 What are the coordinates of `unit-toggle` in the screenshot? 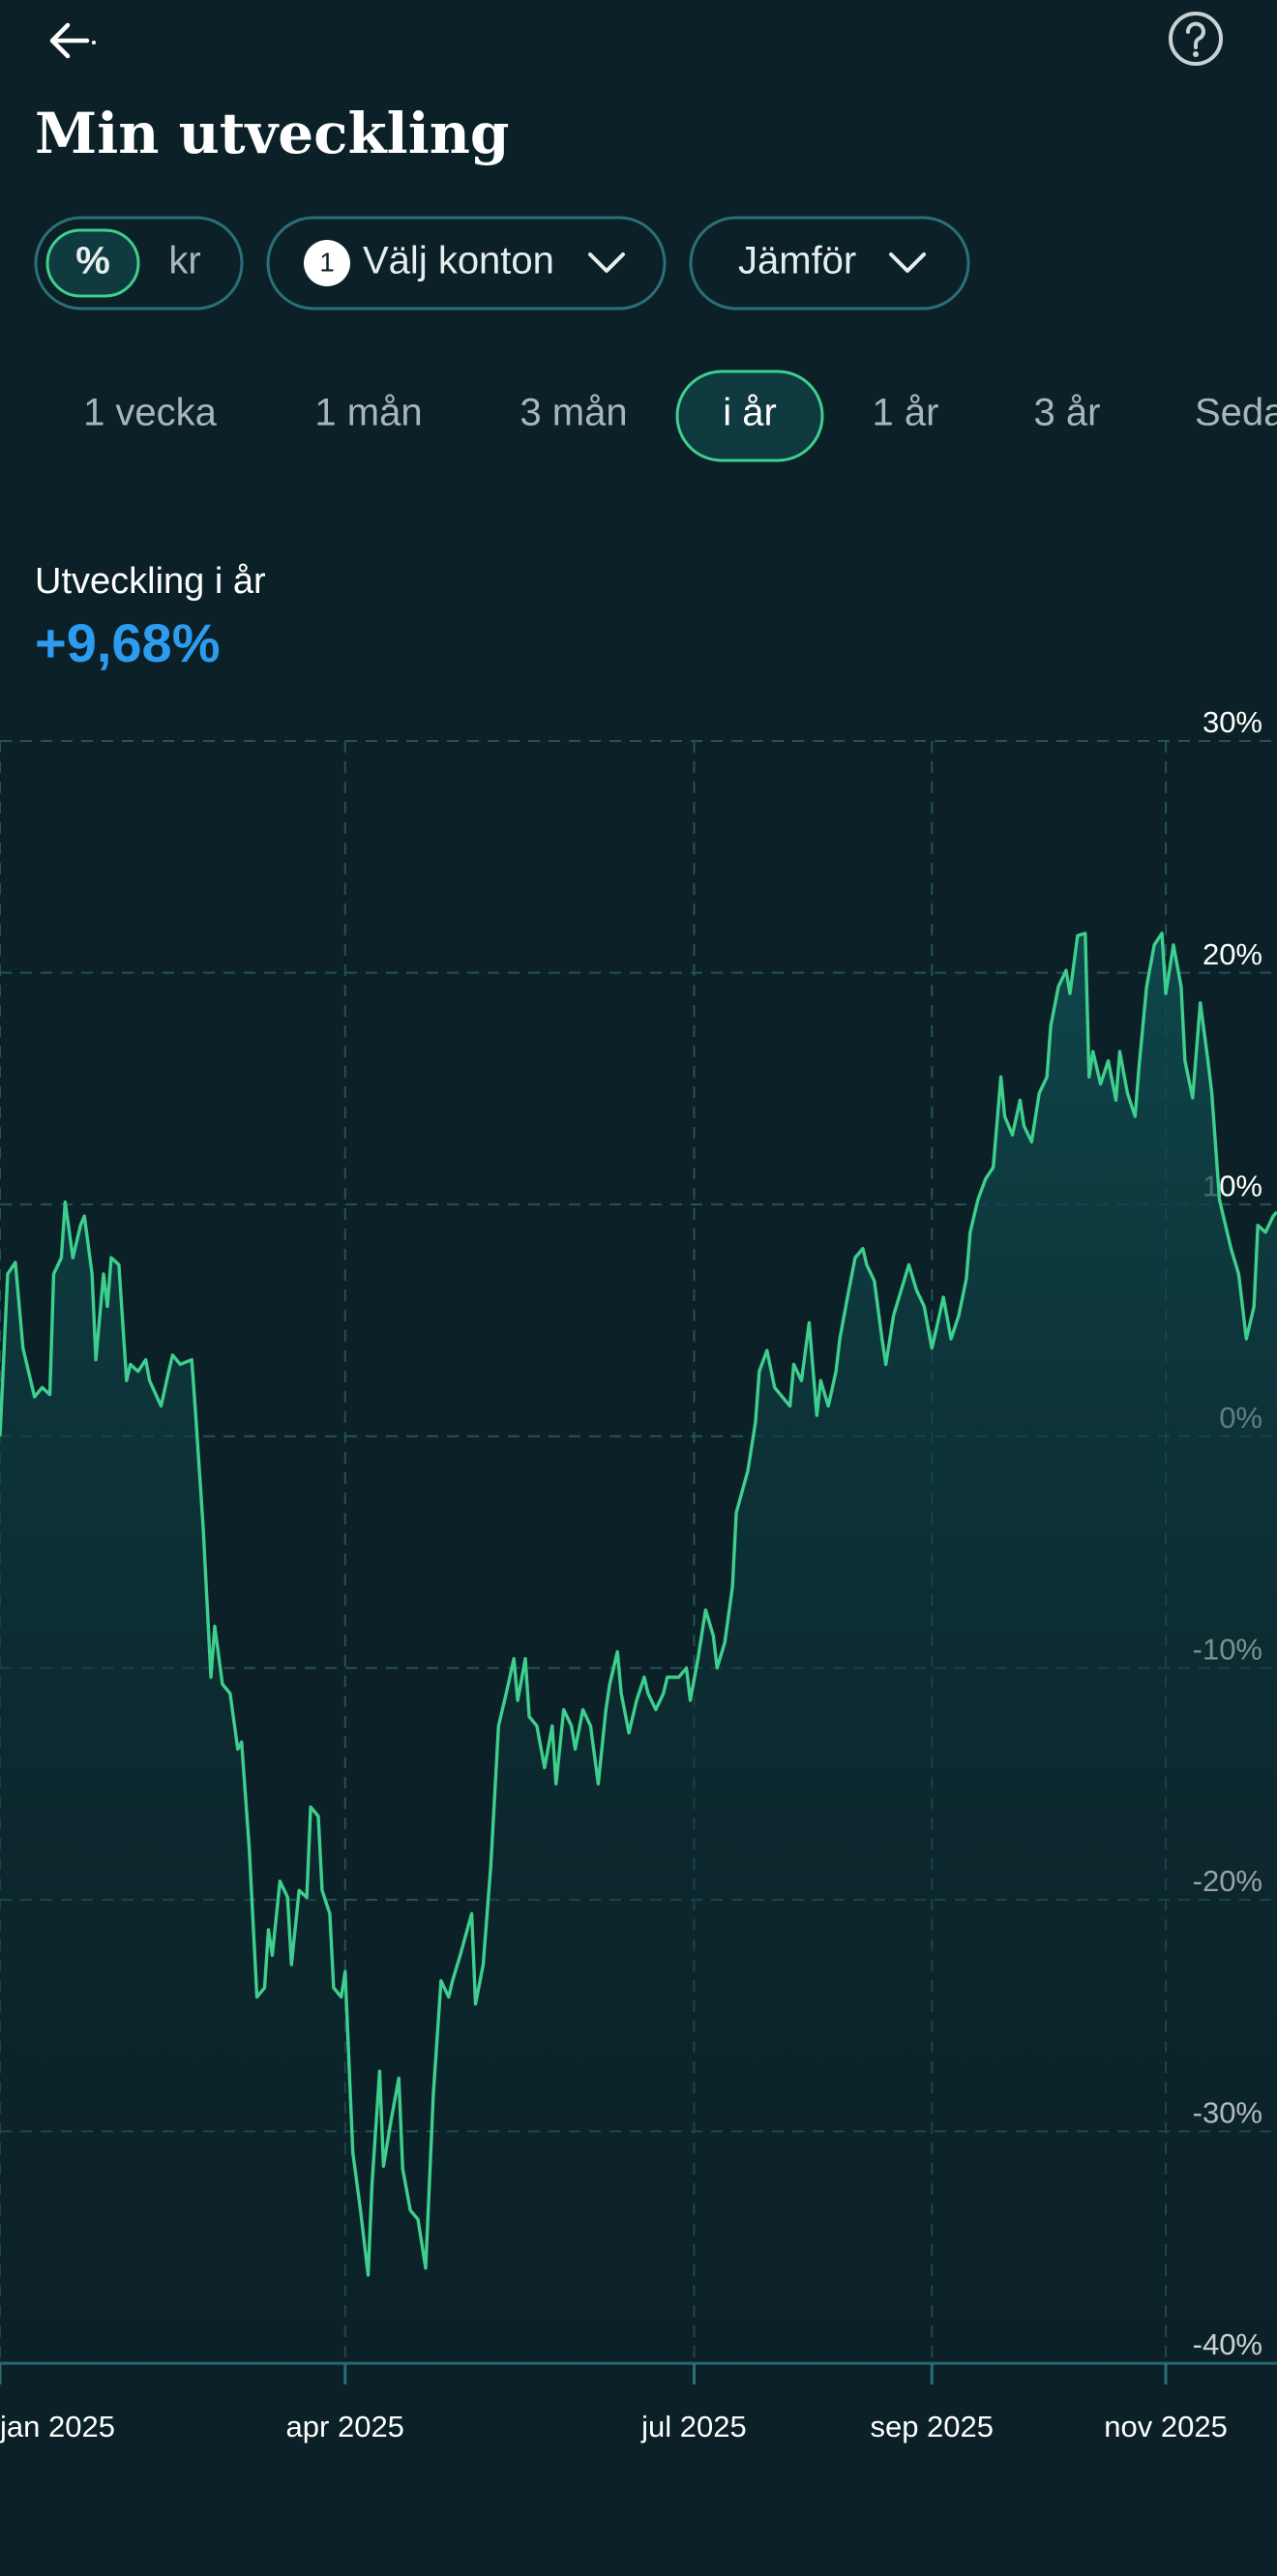 It's located at (139, 263).